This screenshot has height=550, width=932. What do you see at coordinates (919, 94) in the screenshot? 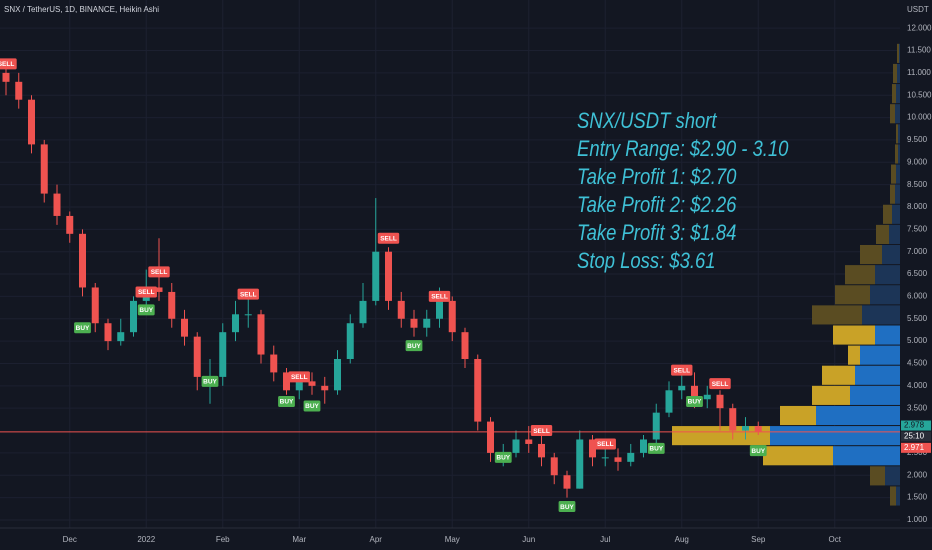
I see `y-tick-label: 10.500` at bounding box center [919, 94].